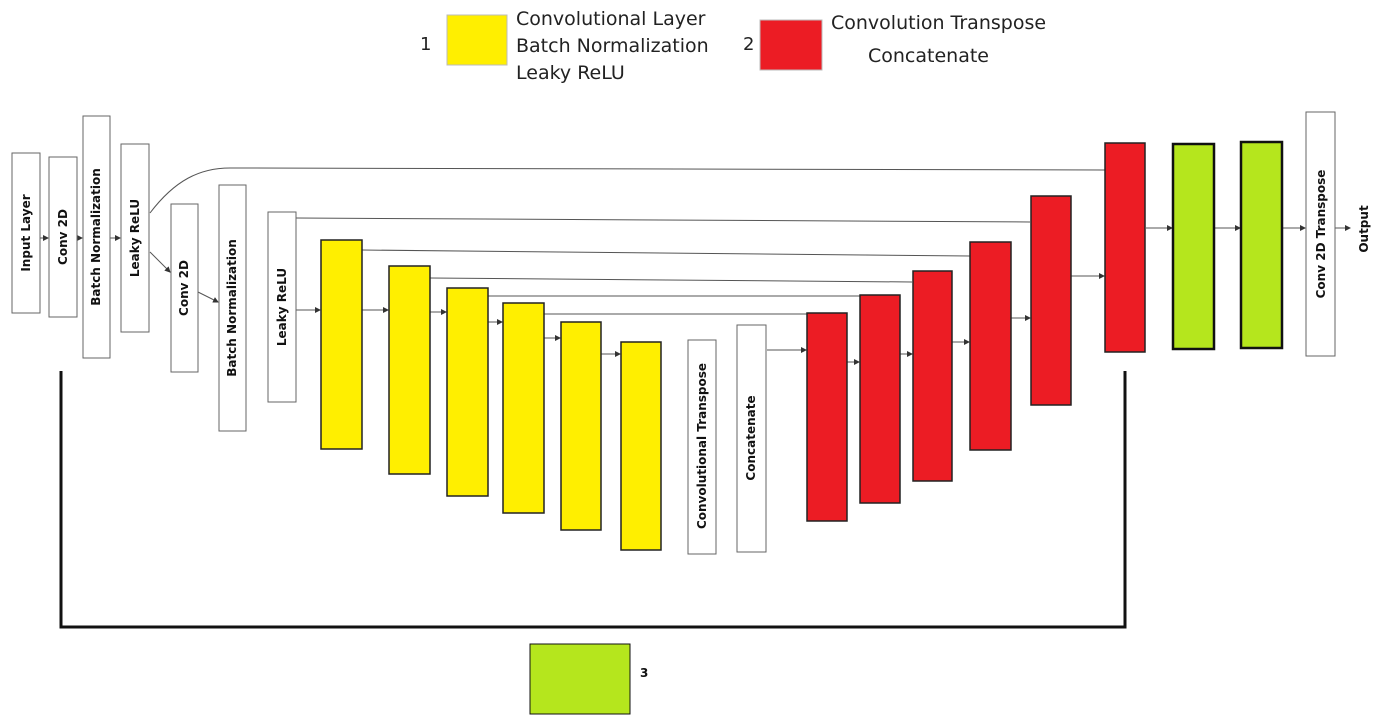 This screenshot has height=722, width=1387. I want to click on conv2d-1-label: Conv 2D, so click(63, 237).